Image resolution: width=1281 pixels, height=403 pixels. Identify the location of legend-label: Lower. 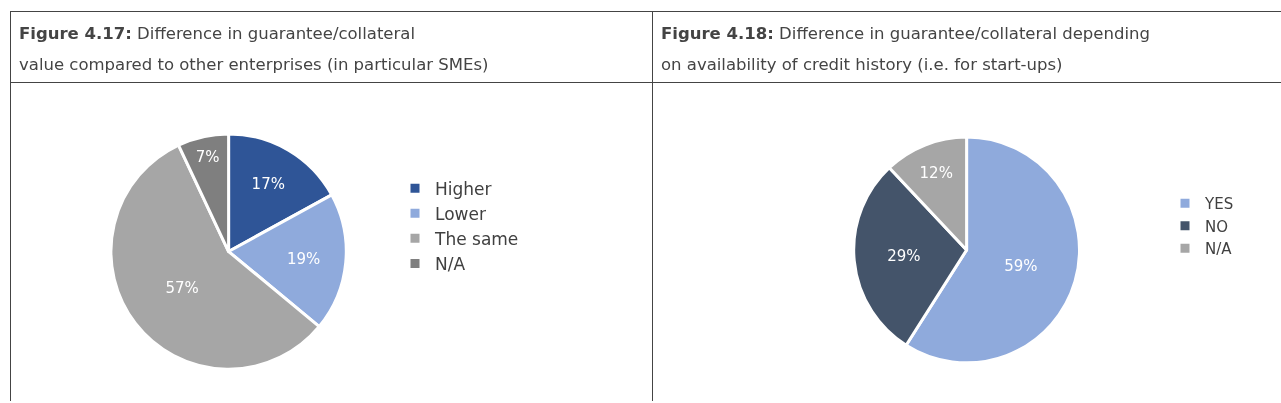
(460, 213).